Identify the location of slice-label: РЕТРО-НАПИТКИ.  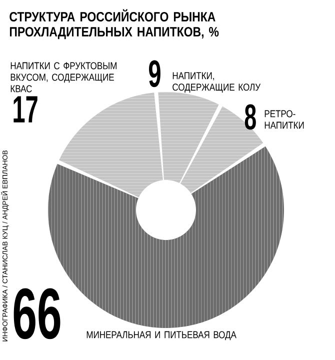
(284, 119).